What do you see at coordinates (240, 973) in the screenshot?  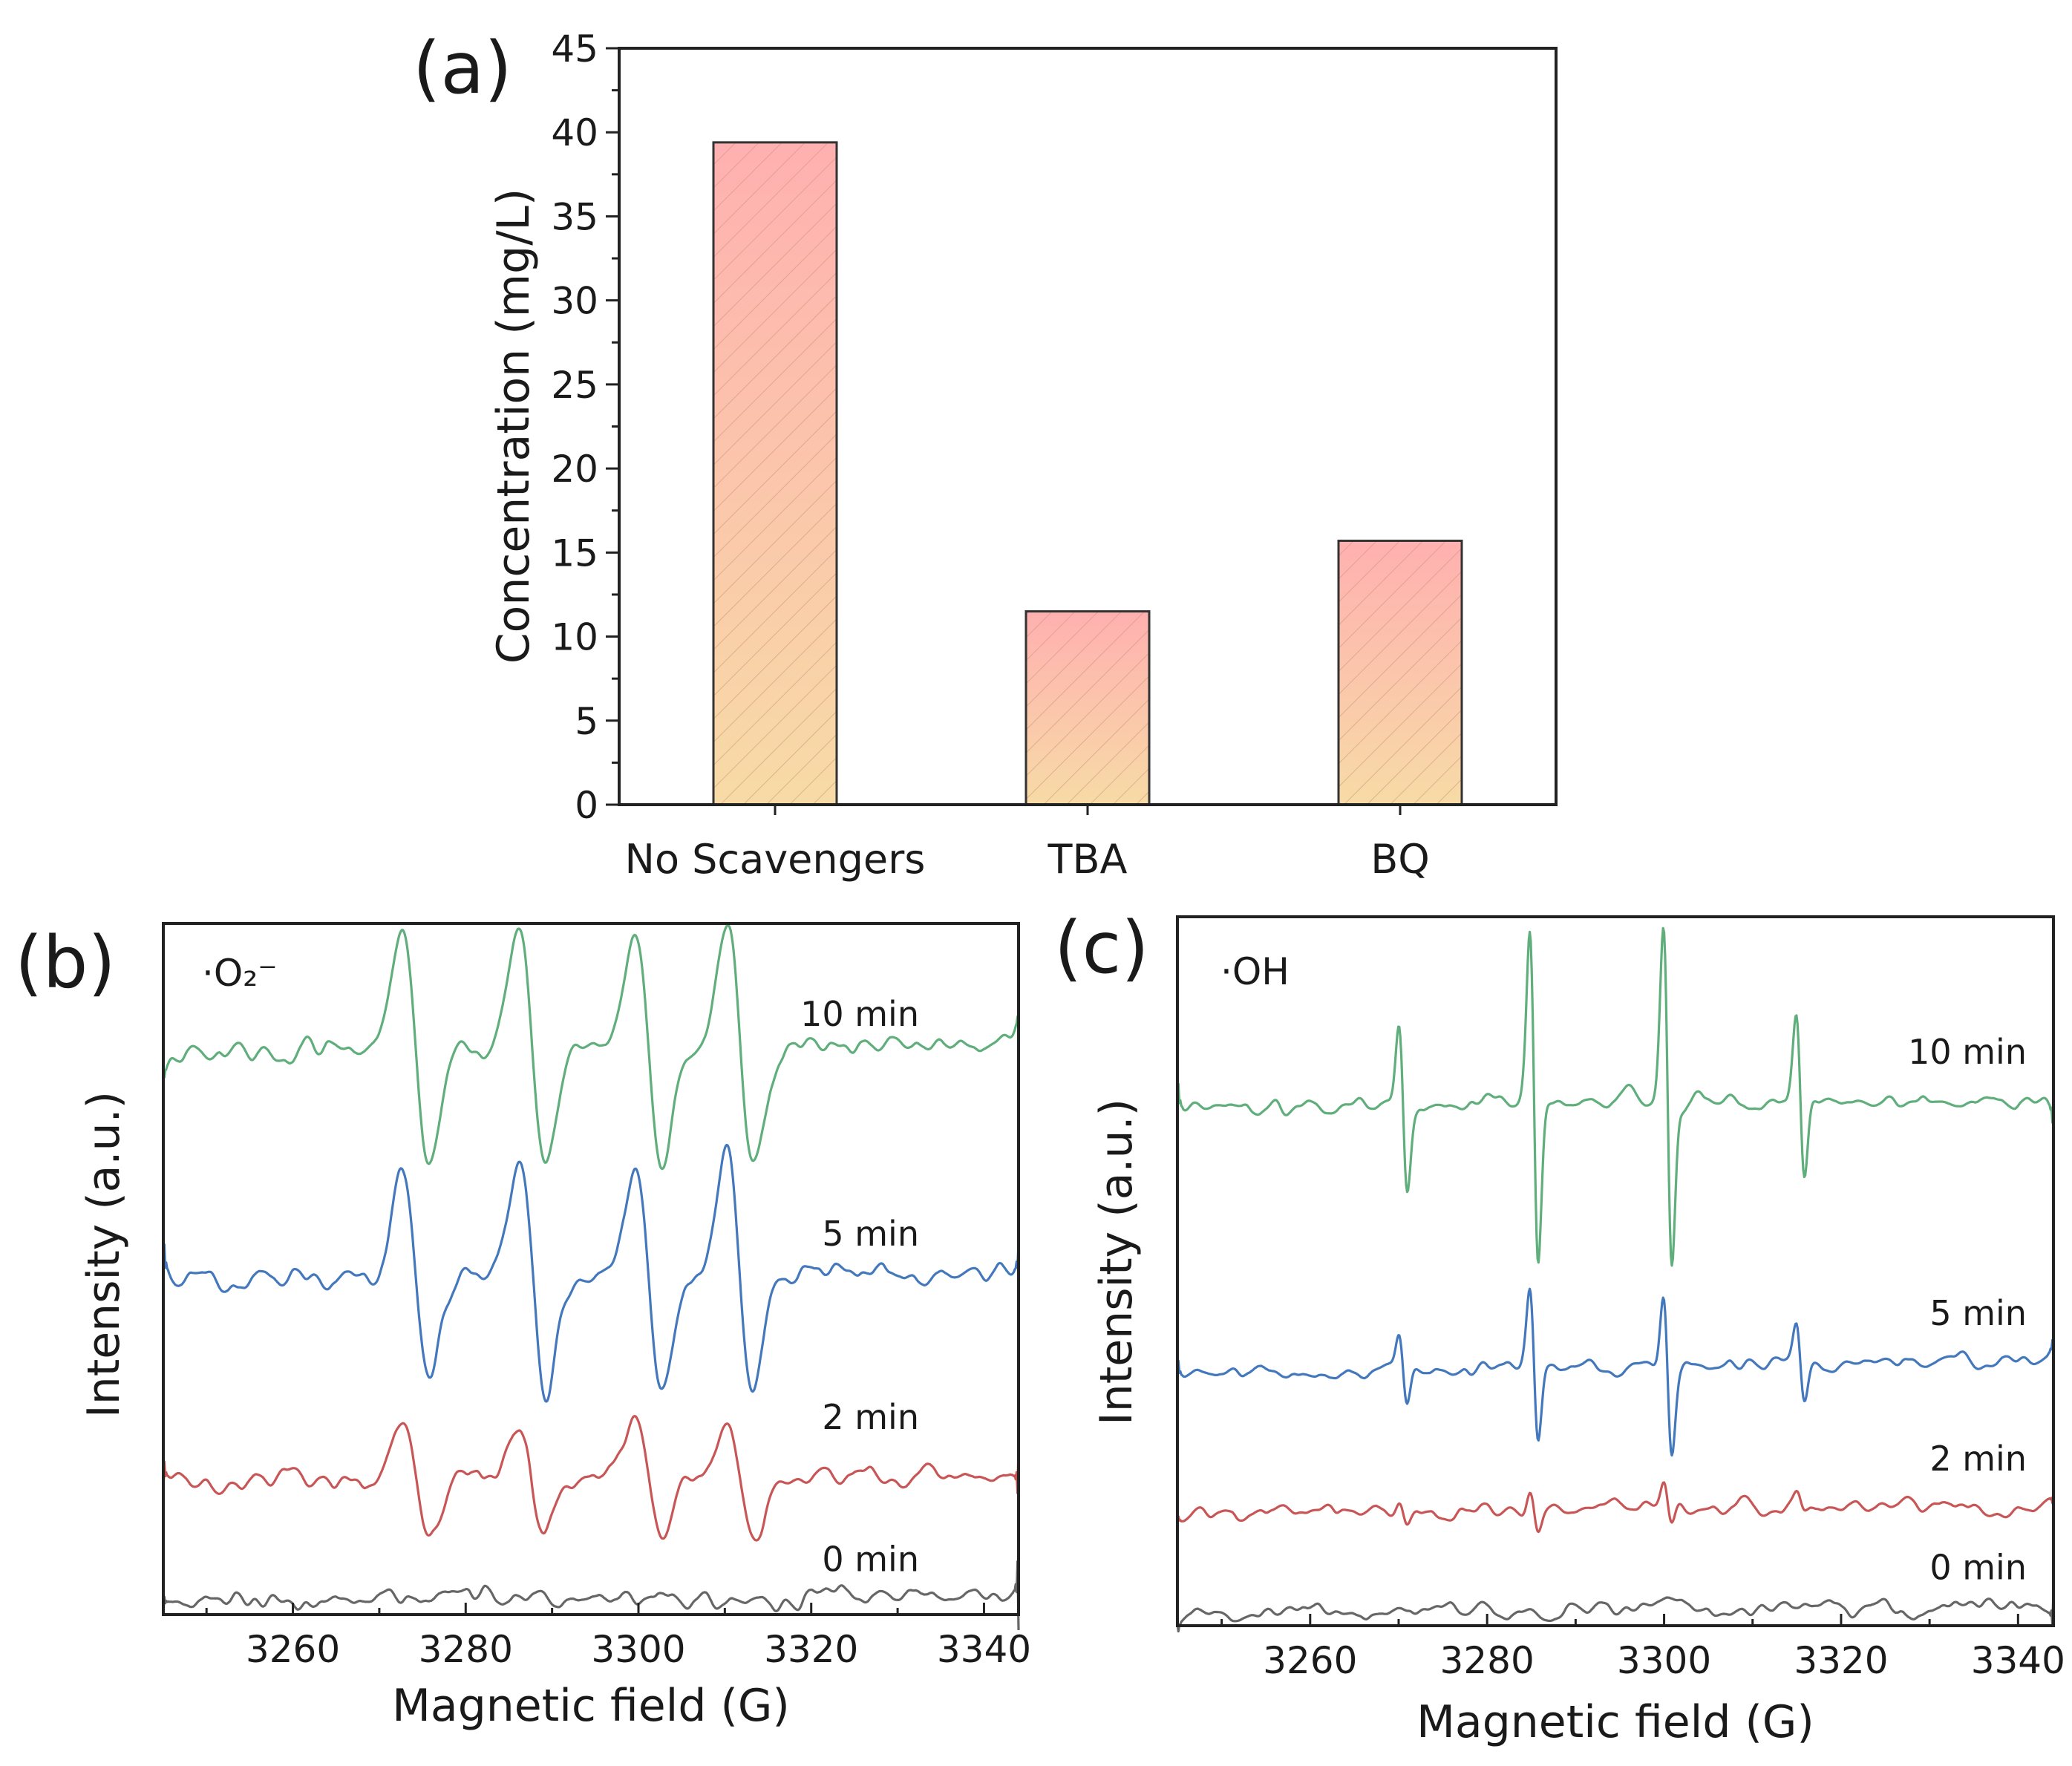 I see `panel-b-species-label: ·O₂⁻` at bounding box center [240, 973].